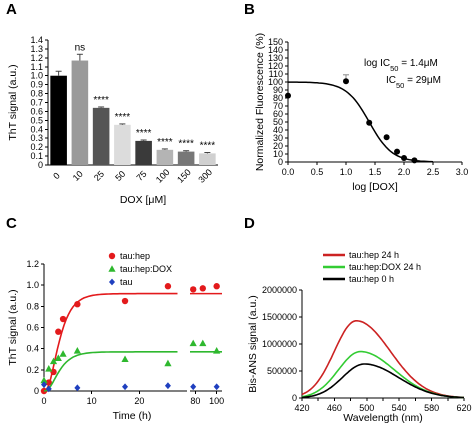 This screenshot has width=474, height=428. What do you see at coordinates (32, 349) in the screenshot?
I see `c-y-tick-label: 0.4` at bounding box center [32, 349].